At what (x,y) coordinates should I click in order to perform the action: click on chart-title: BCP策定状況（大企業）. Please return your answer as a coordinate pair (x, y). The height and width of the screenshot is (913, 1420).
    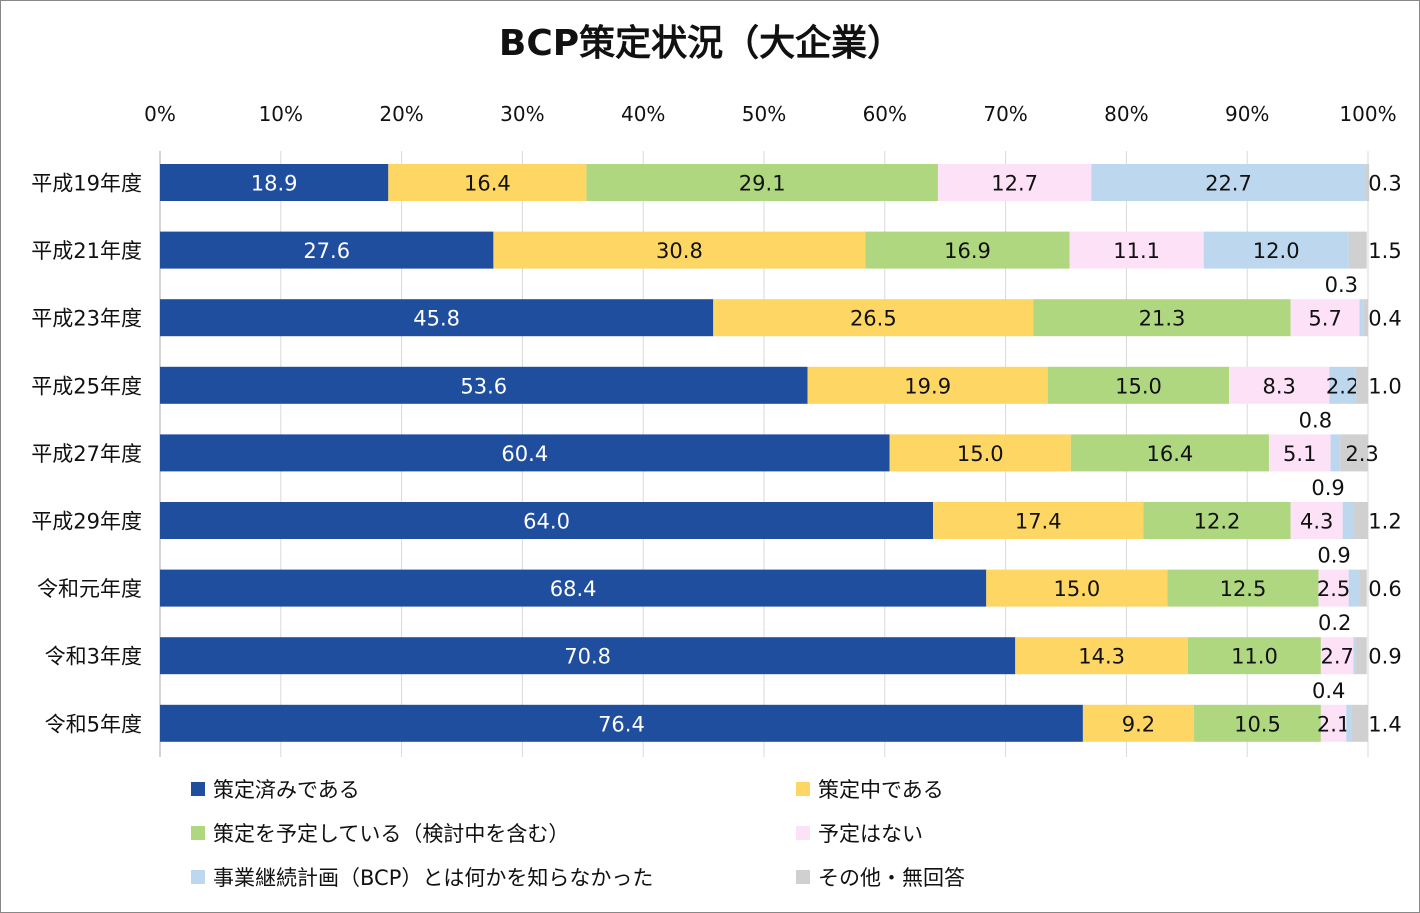
    Looking at the image, I should click on (701, 43).